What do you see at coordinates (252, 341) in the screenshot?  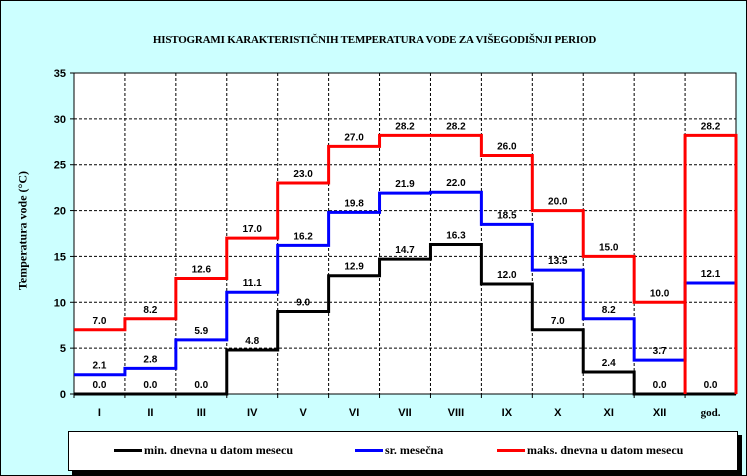 I see `data-label: 4.8` at bounding box center [252, 341].